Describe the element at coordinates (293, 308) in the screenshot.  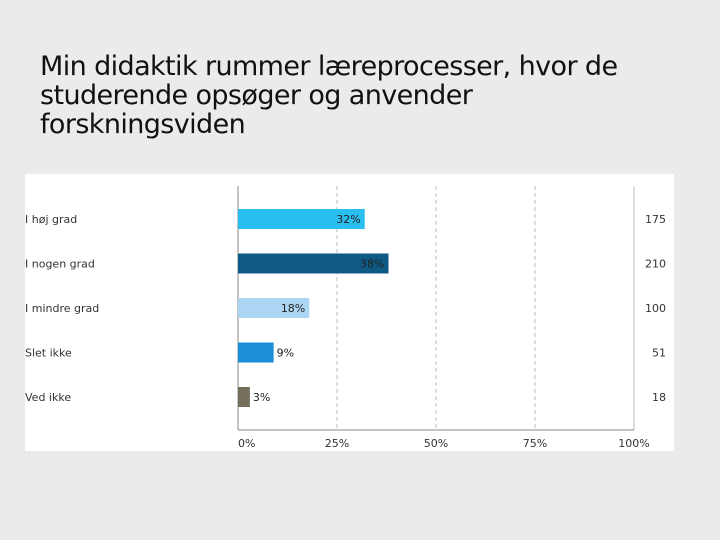
I see `value-label: 18%` at that location.